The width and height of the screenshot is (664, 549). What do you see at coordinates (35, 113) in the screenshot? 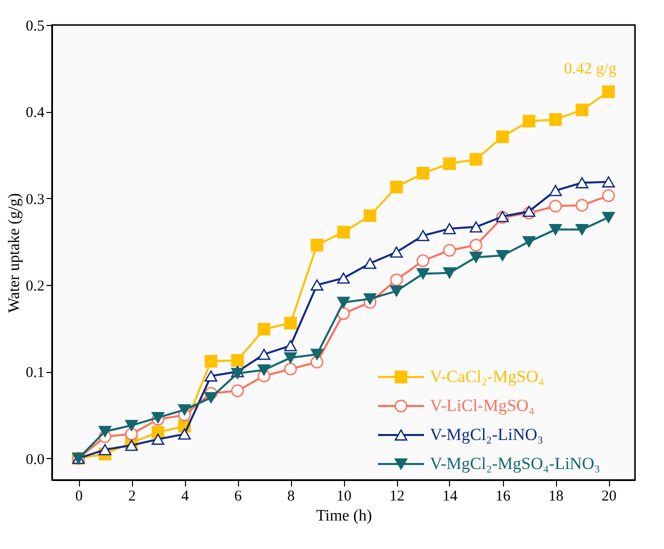
I see `y-tick-label: 0.4` at bounding box center [35, 113].